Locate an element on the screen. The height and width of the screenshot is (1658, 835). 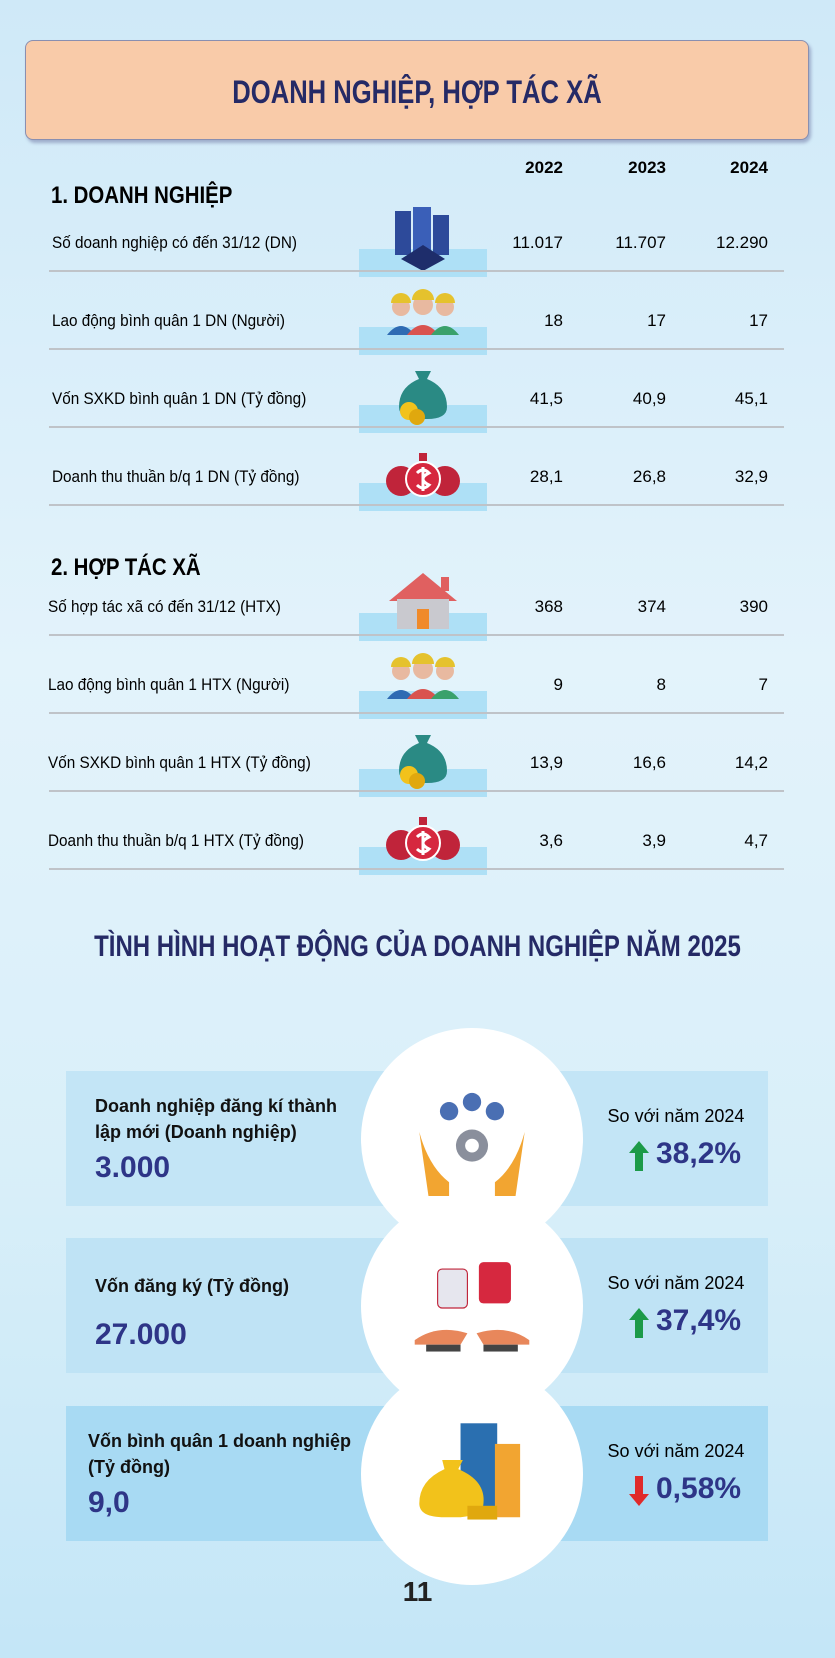
row-value: 374 is located at coordinates (651, 606).